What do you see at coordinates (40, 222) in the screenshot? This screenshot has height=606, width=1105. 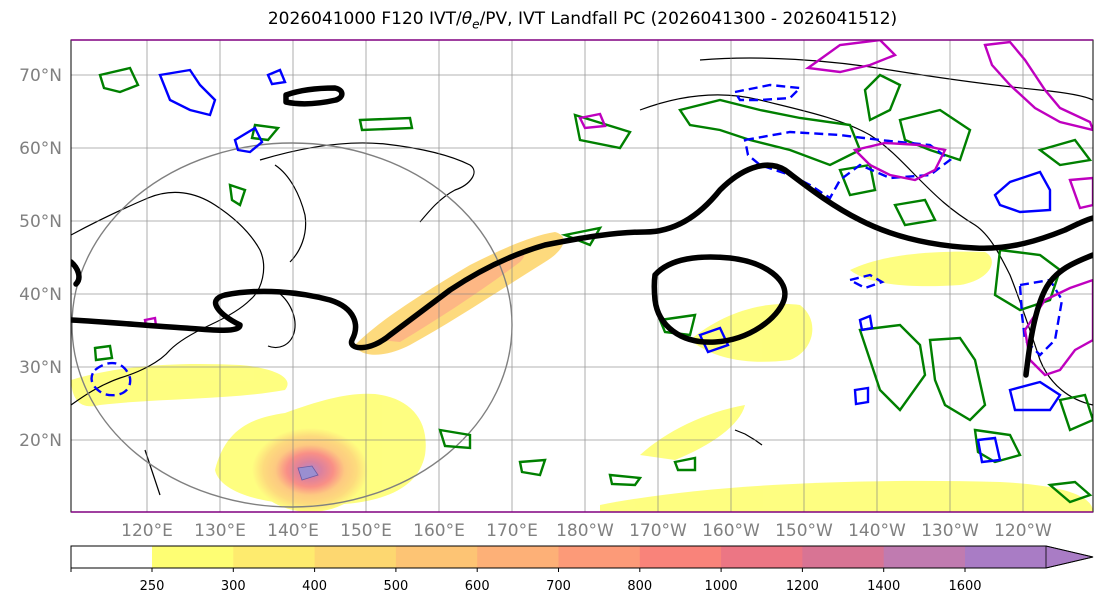 I see `lat-label: 50°N` at bounding box center [40, 222].